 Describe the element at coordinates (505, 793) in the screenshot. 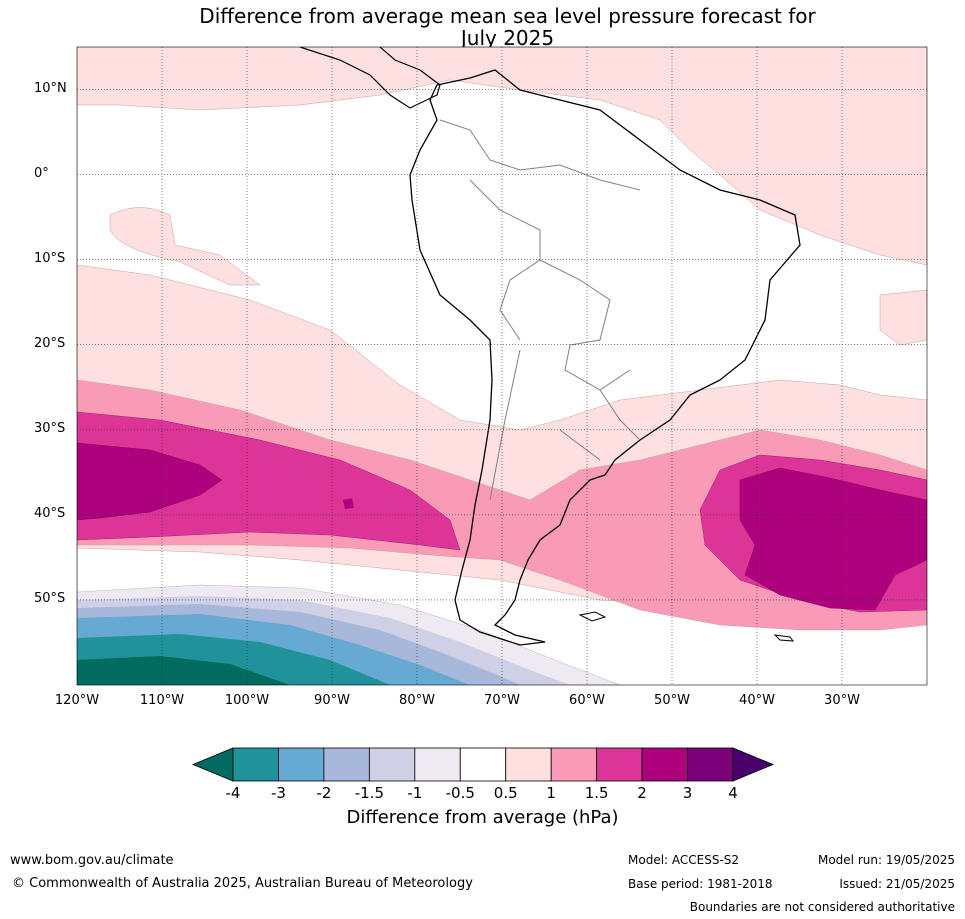

I see `colorbar-tick-label: 0.5` at that location.